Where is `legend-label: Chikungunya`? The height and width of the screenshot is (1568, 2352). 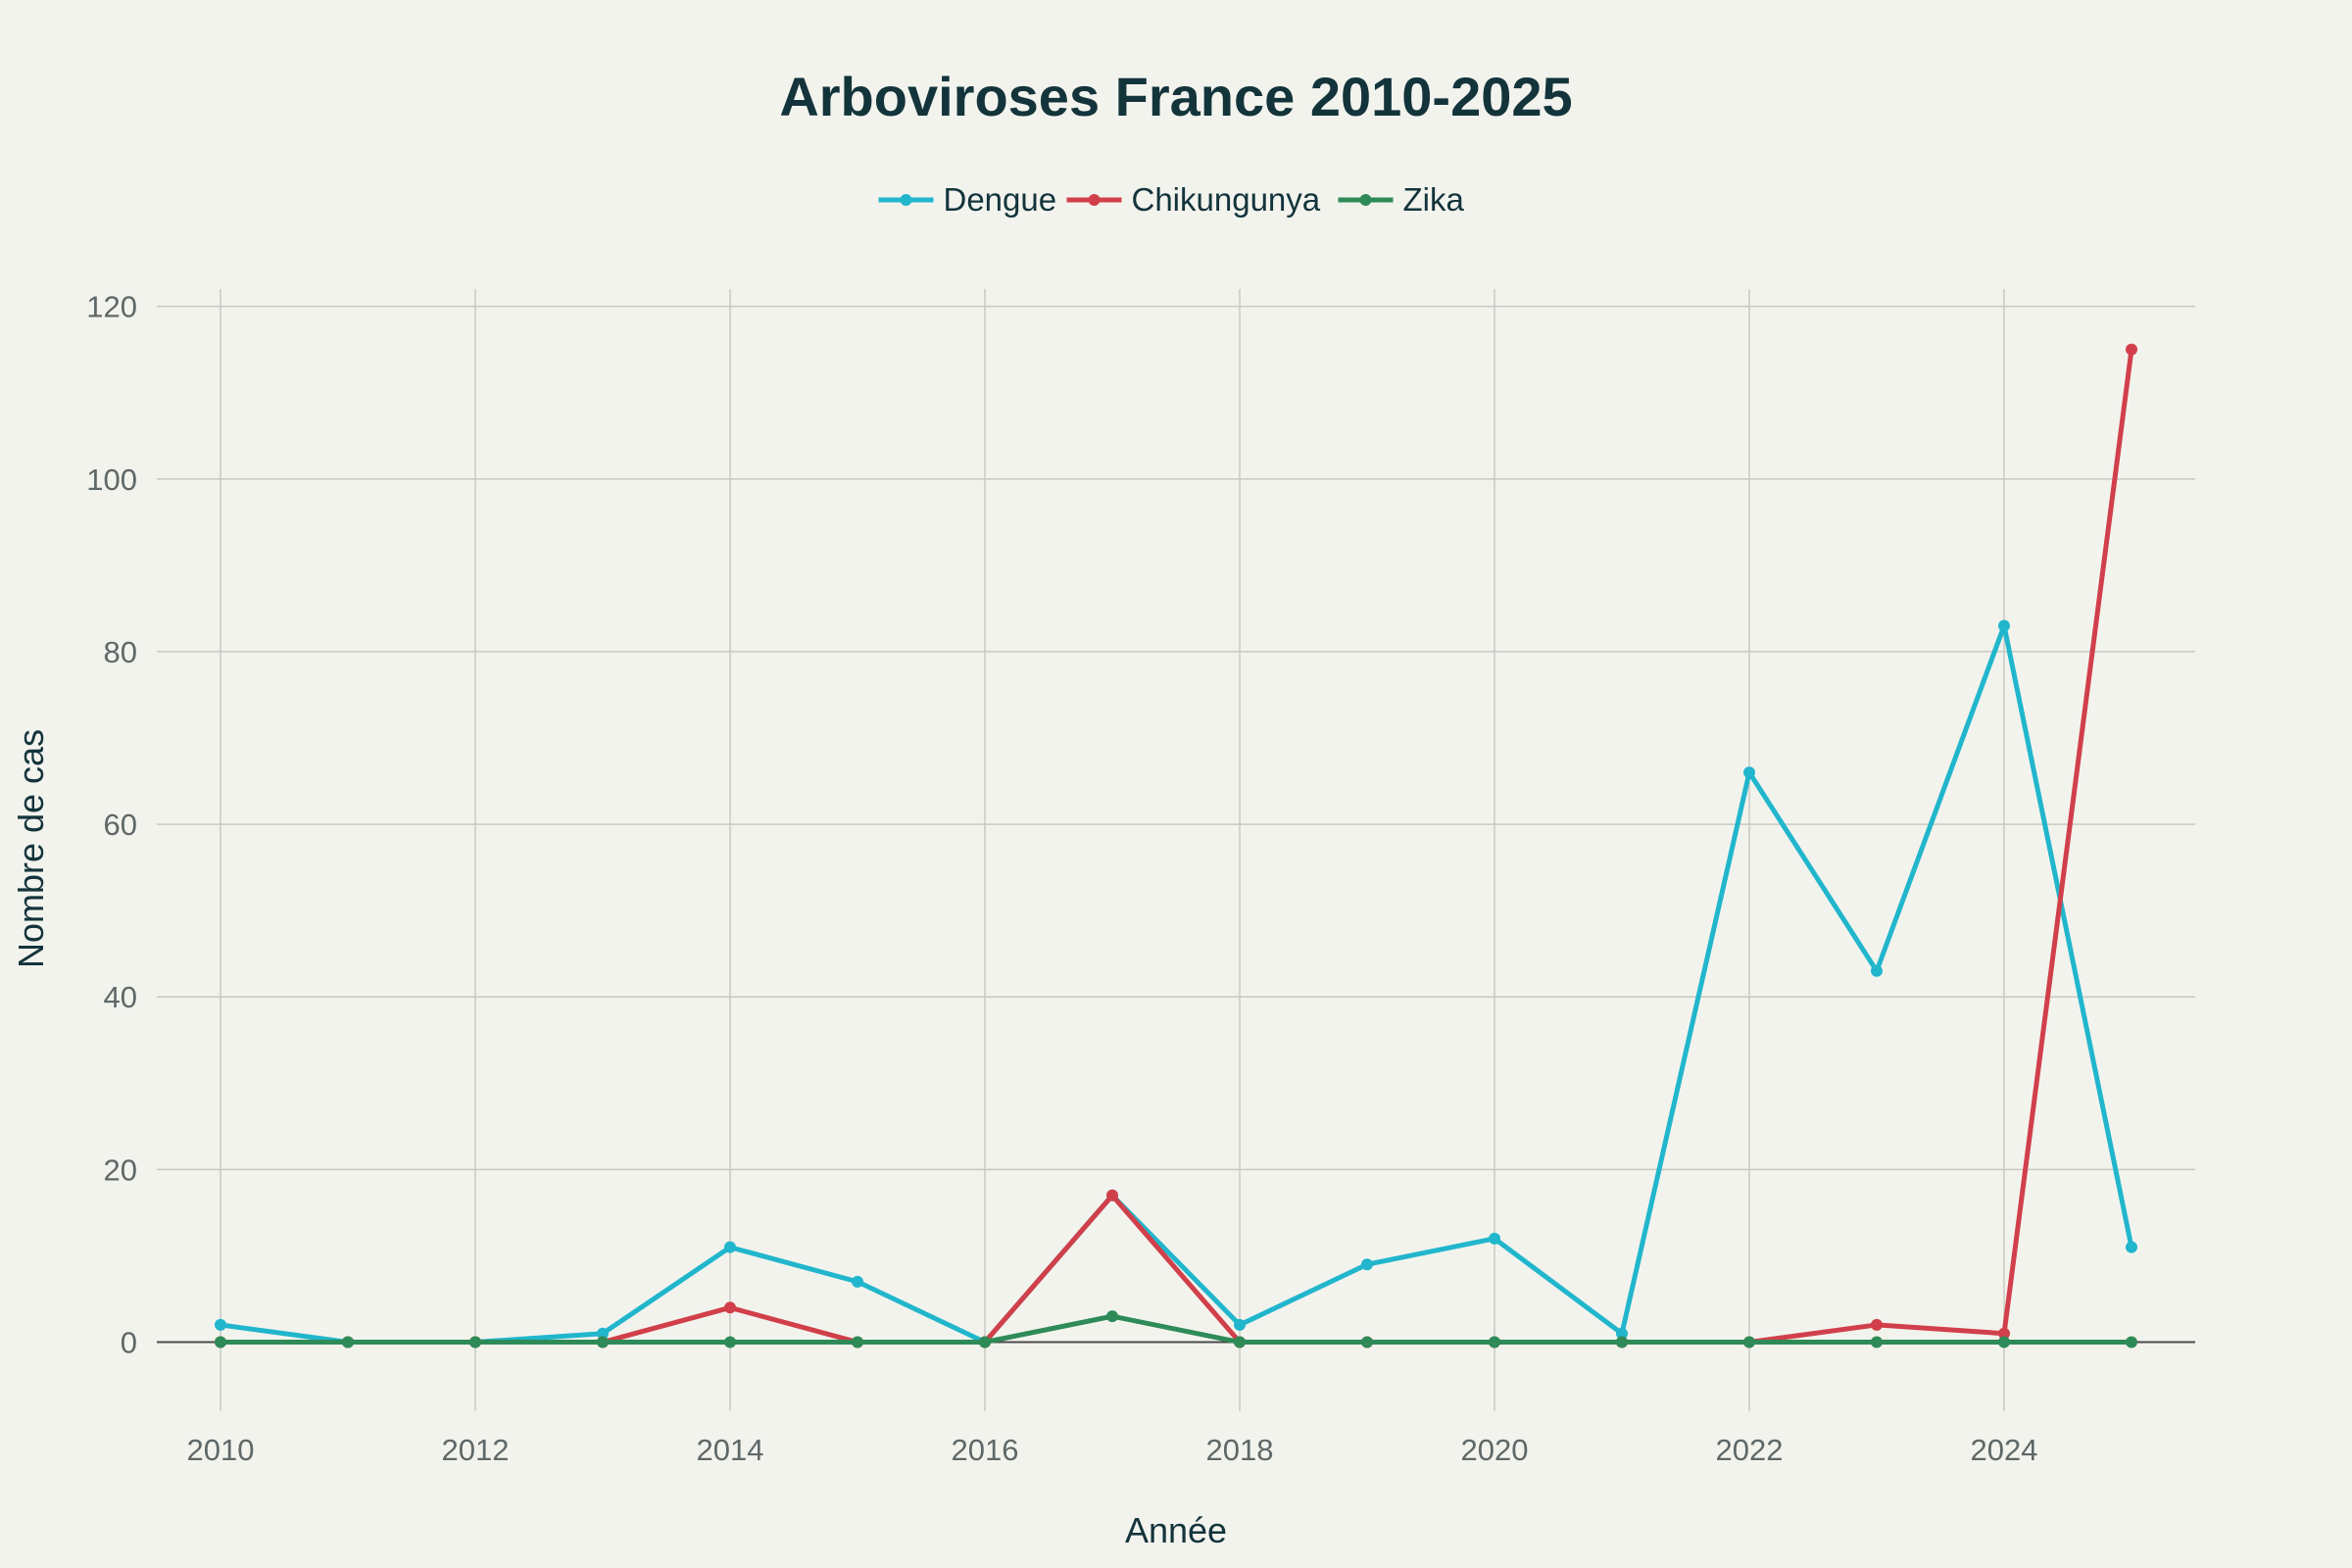
legend-label: Chikungunya is located at coordinates (1226, 199).